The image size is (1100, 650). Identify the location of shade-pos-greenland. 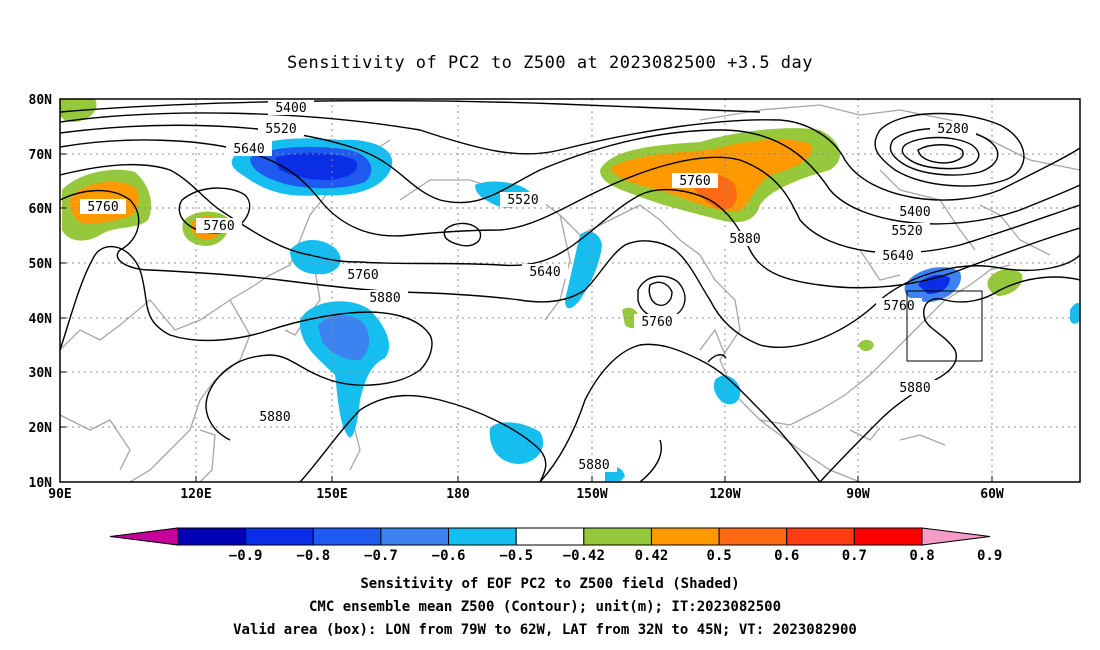
(1005, 282).